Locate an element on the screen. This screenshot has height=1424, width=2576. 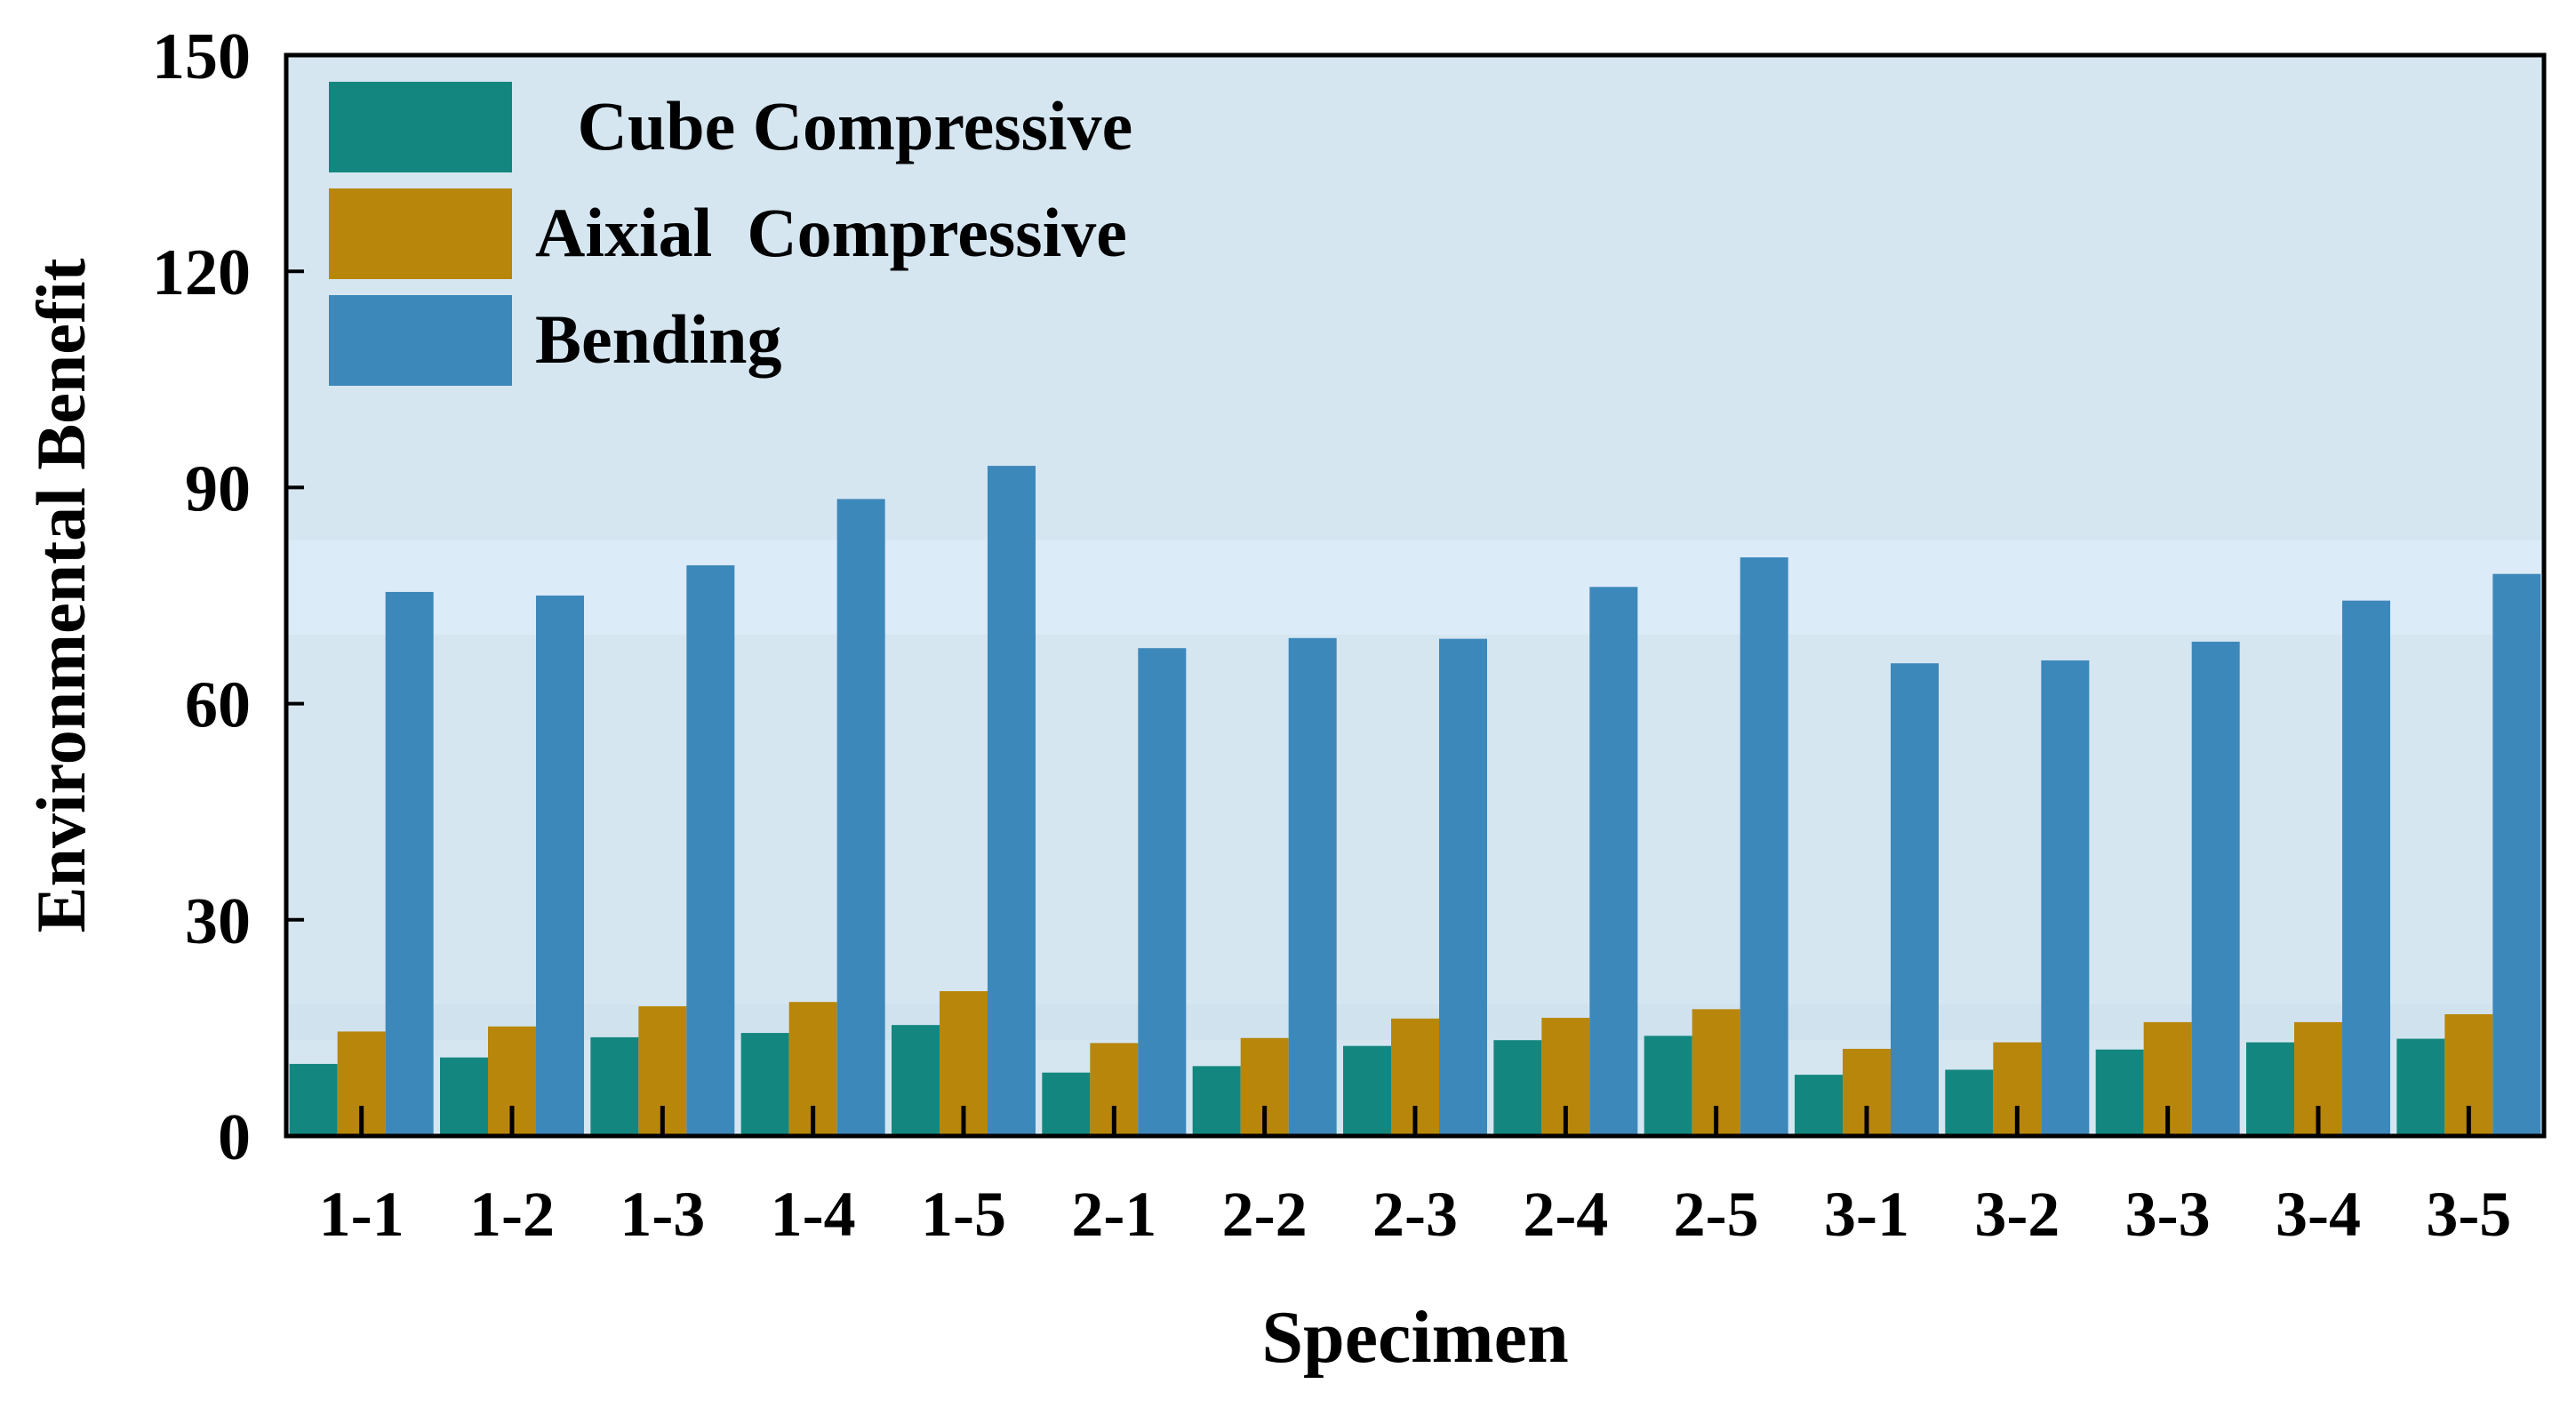
y-tick-label: 90 is located at coordinates (218, 488).